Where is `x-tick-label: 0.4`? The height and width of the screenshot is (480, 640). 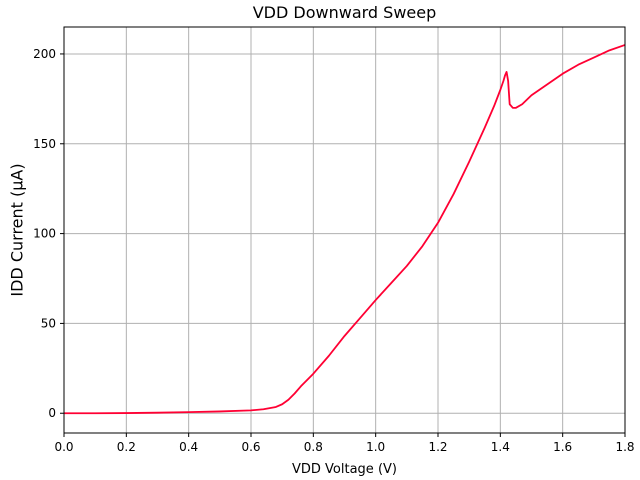 x-tick-label: 0.4 is located at coordinates (188, 447).